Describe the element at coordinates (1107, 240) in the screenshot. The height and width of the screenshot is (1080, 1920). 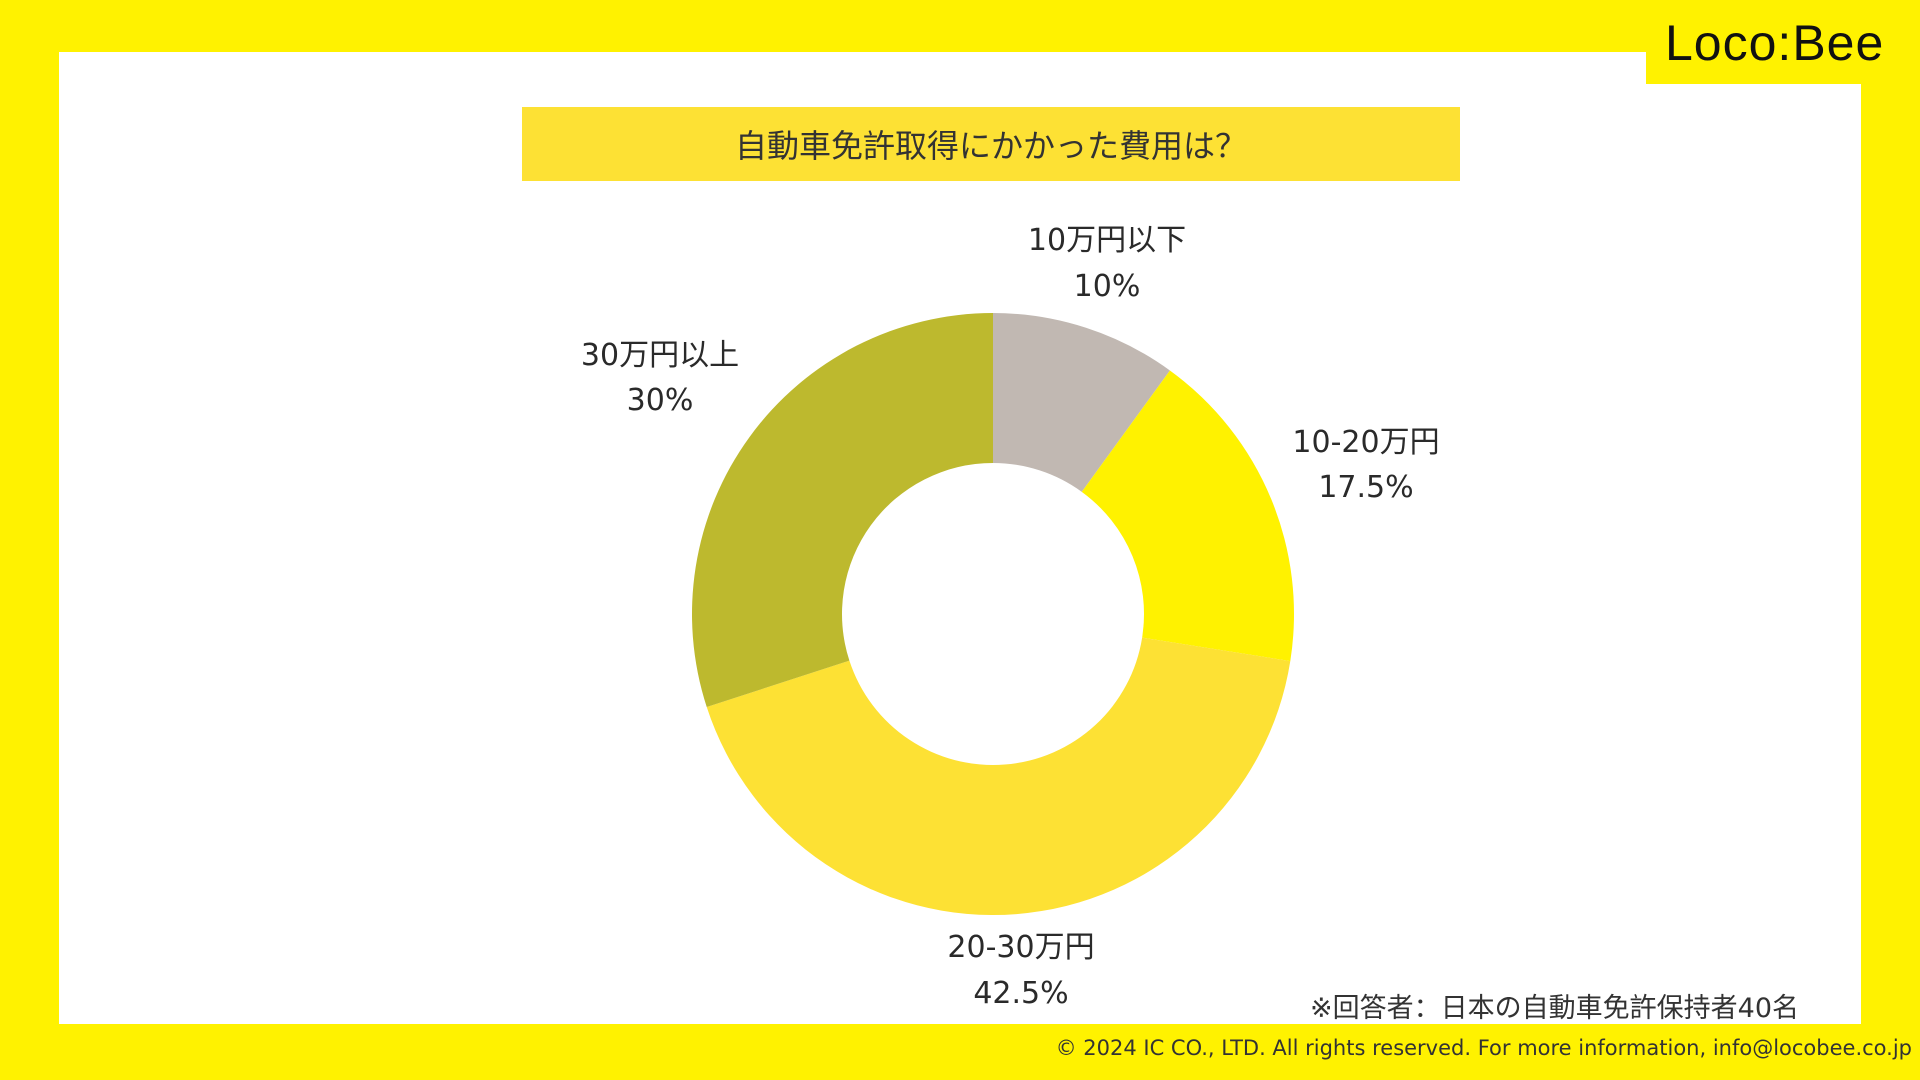
I see `slice-category-label: 10万円以下` at that location.